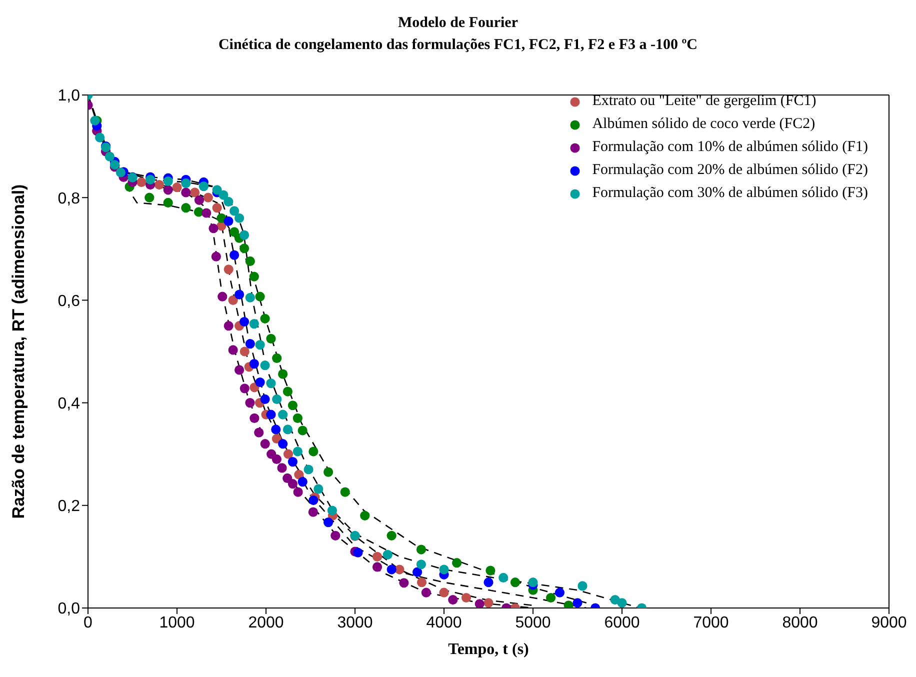 The width and height of the screenshot is (916, 677). Describe the element at coordinates (266, 623) in the screenshot. I see `x-tick-label: 2000` at that location.